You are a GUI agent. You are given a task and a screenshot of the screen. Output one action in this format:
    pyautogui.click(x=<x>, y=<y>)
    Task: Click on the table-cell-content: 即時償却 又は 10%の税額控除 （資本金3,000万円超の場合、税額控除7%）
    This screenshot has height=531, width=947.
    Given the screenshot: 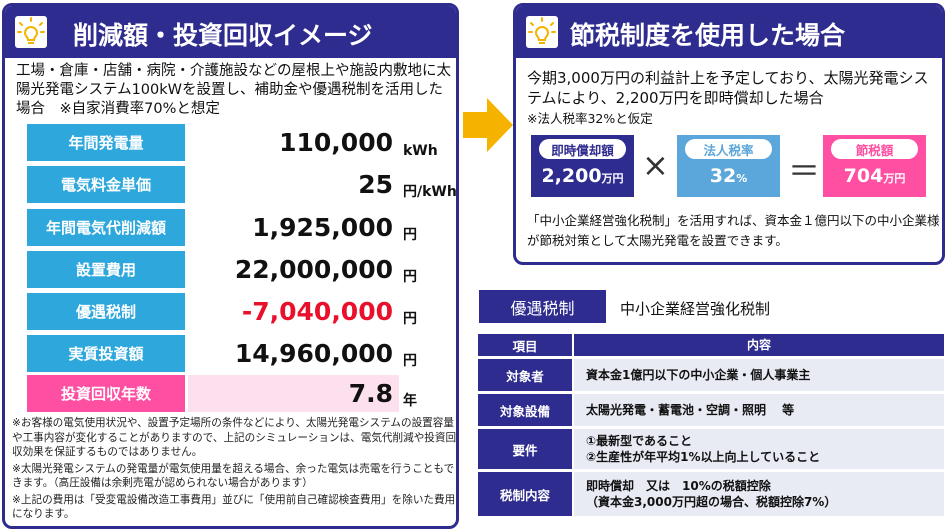 What is the action you would take?
    pyautogui.click(x=759, y=494)
    